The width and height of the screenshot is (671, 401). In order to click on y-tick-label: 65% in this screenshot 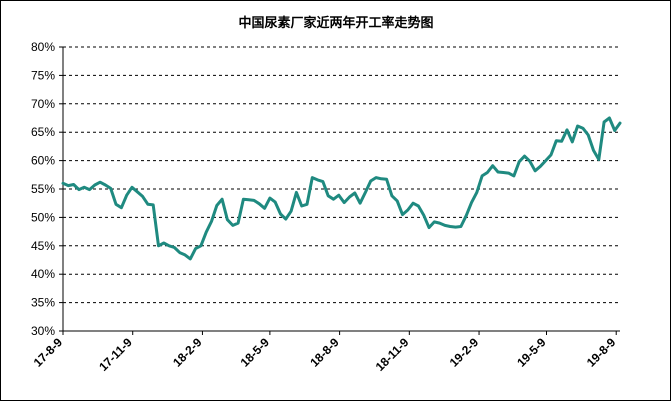, I will do `click(43, 132)`.